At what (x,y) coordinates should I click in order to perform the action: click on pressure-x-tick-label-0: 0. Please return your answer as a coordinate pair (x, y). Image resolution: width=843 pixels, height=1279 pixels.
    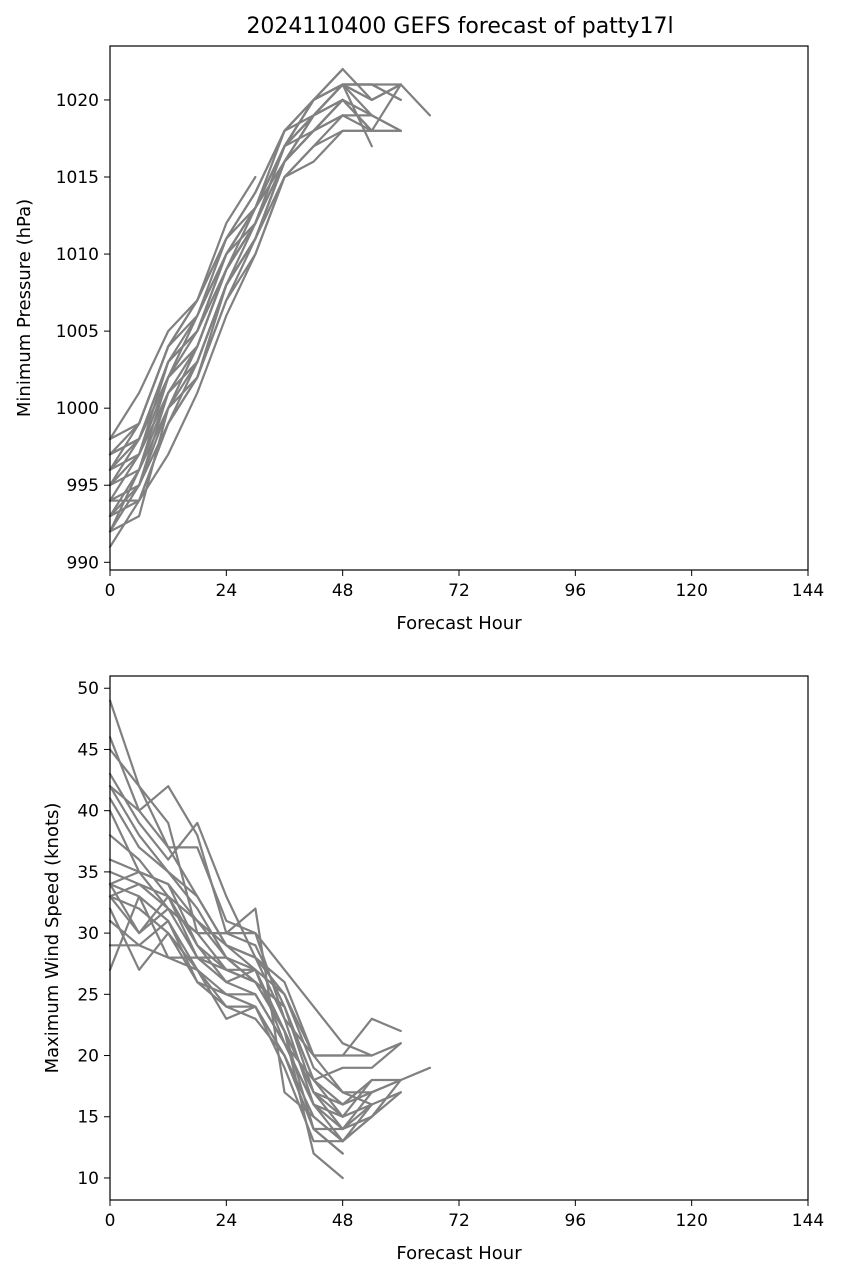
    Looking at the image, I should click on (110, 591).